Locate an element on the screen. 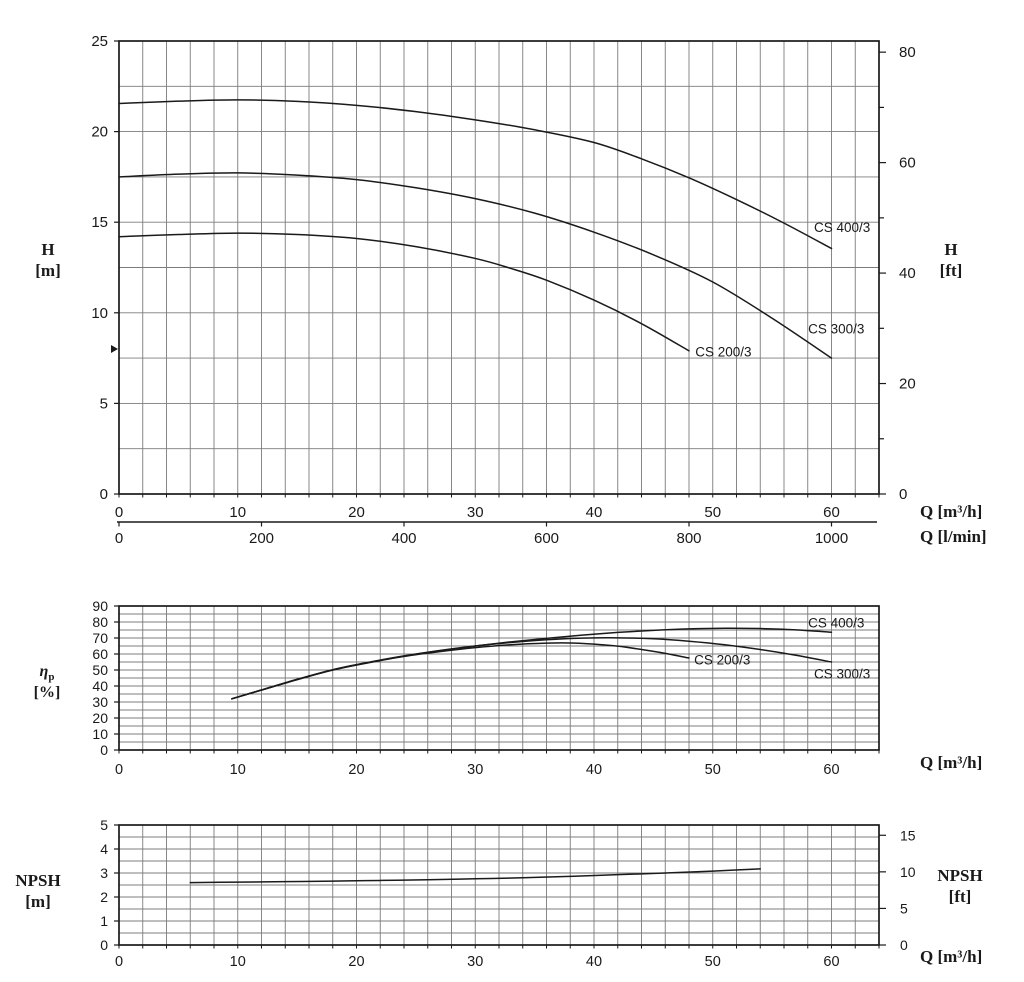 This screenshot has height=982, width=1024. efficiency-symbol: ηp is located at coordinates (47, 673).